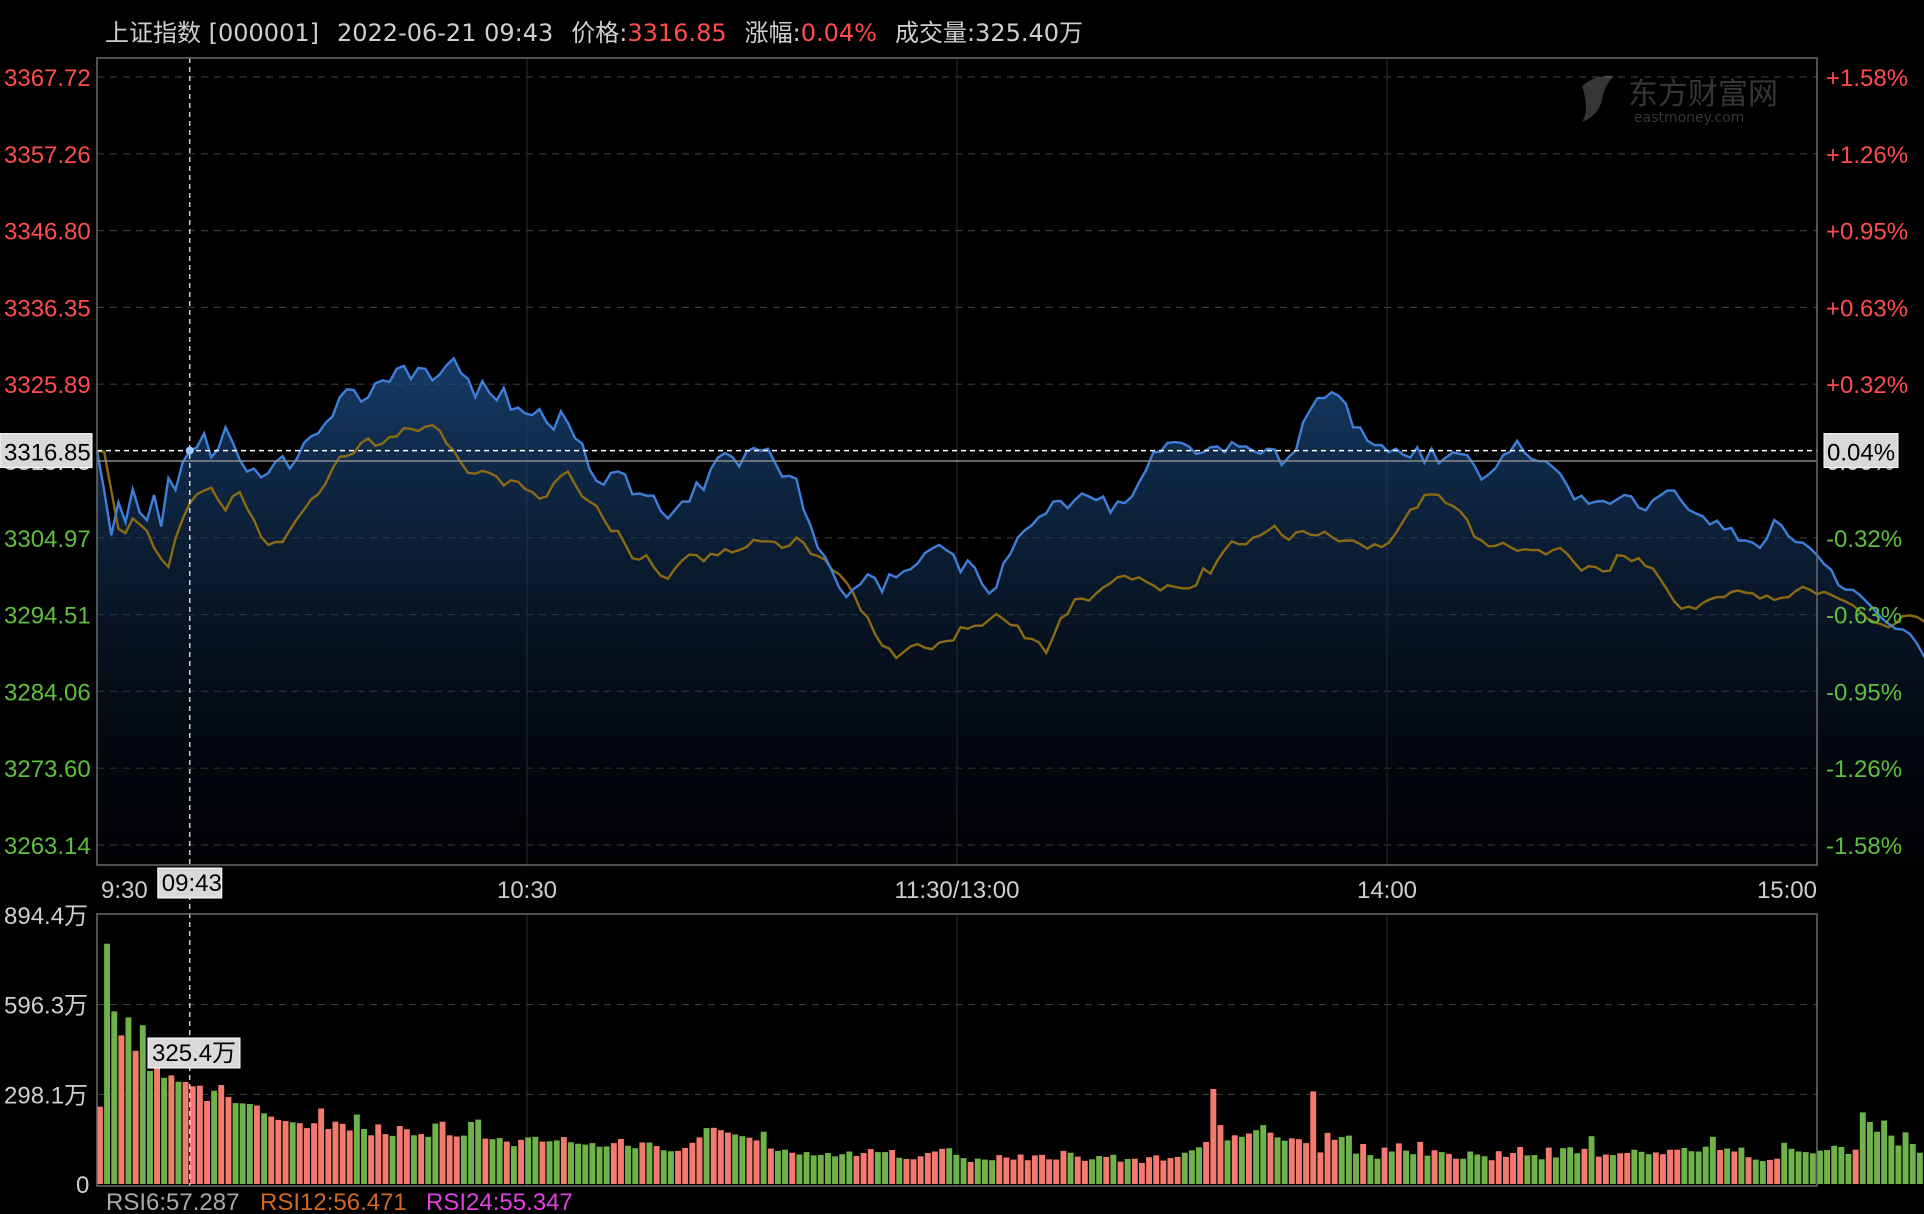 This screenshot has width=1924, height=1214. Describe the element at coordinates (1864, 539) in the screenshot. I see `y-right-tick: -0.32%` at that location.